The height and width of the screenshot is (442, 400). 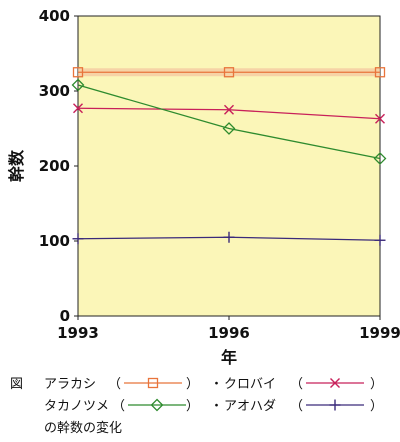 What do you see at coordinates (296, 406) in the screenshot?
I see `legend-open-paren-3: （` at bounding box center [296, 406].